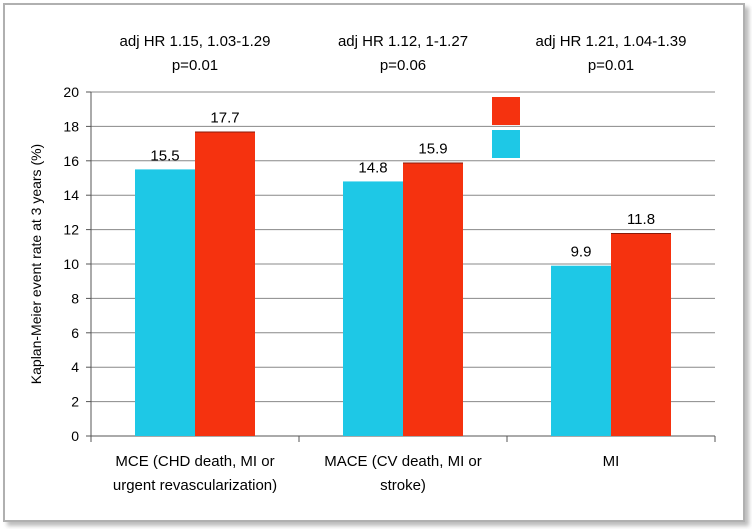  Describe the element at coordinates (194, 461) in the screenshot. I see `category-label: MCE (CHD death, MI or` at that location.